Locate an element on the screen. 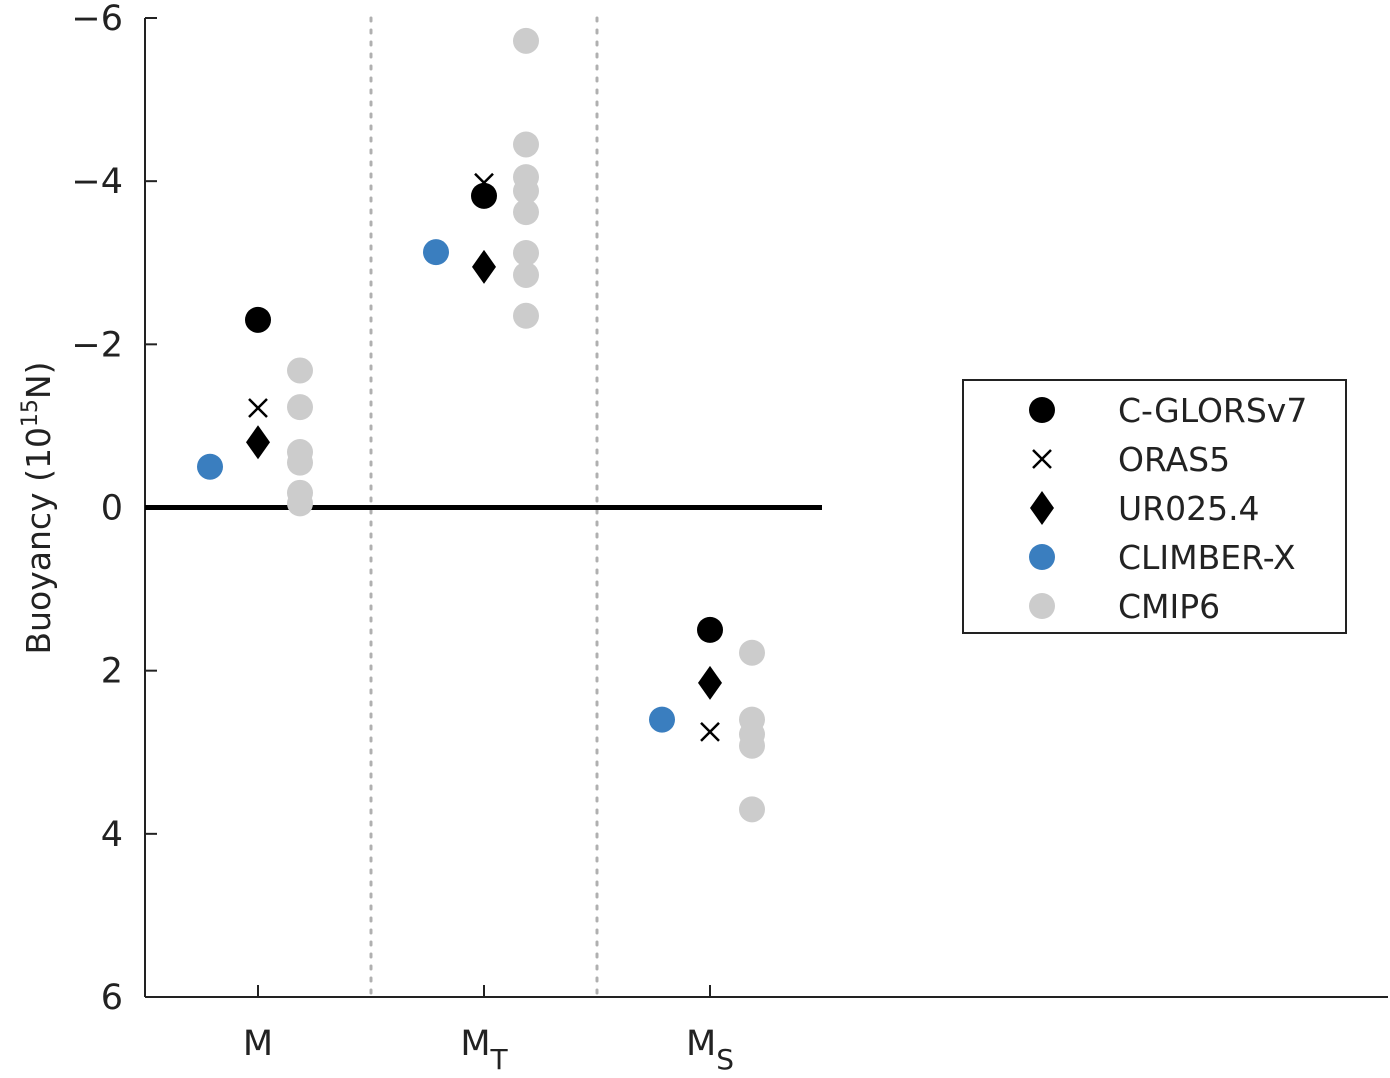  y-tick-label: 0 is located at coordinates (112, 509).